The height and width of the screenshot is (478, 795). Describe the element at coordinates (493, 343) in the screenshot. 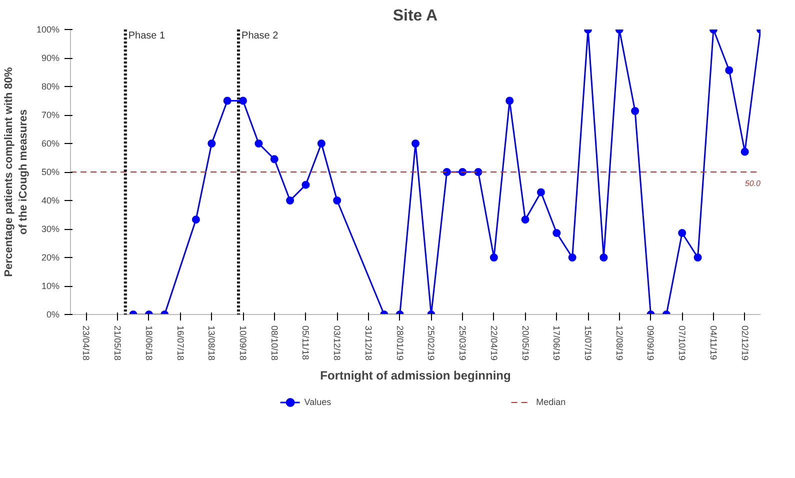

I see `x-tick-label: 22/04/19` at that location.